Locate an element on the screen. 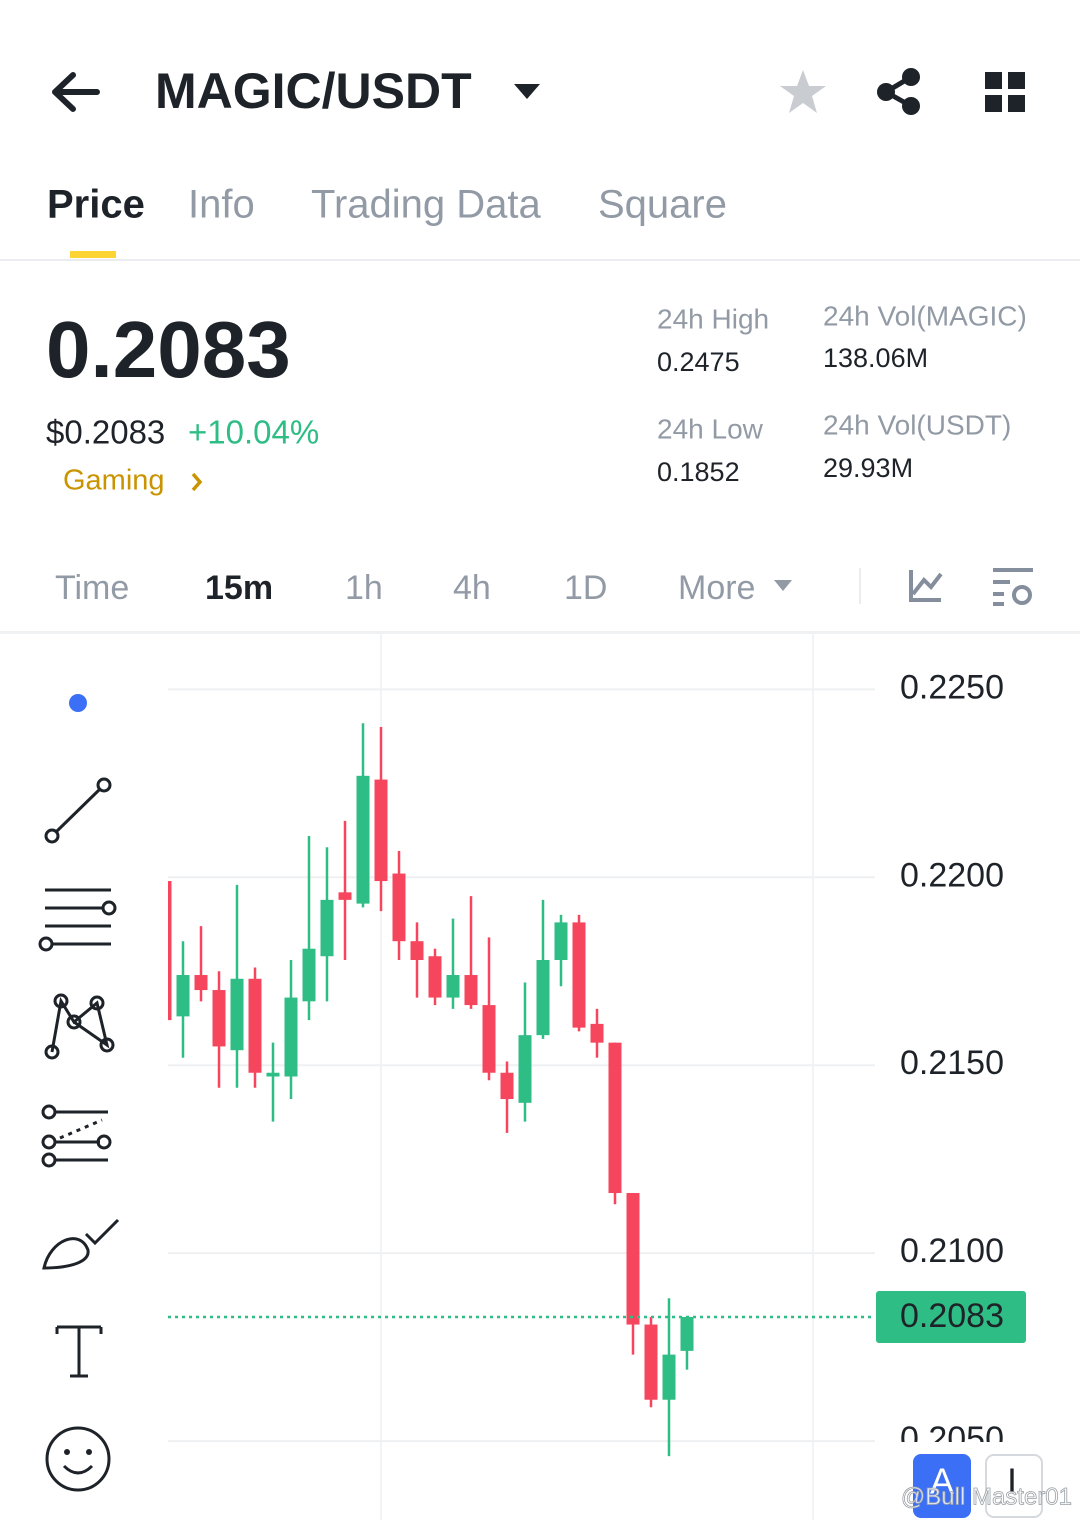  stat-label: 24h Low is located at coordinates (710, 428).